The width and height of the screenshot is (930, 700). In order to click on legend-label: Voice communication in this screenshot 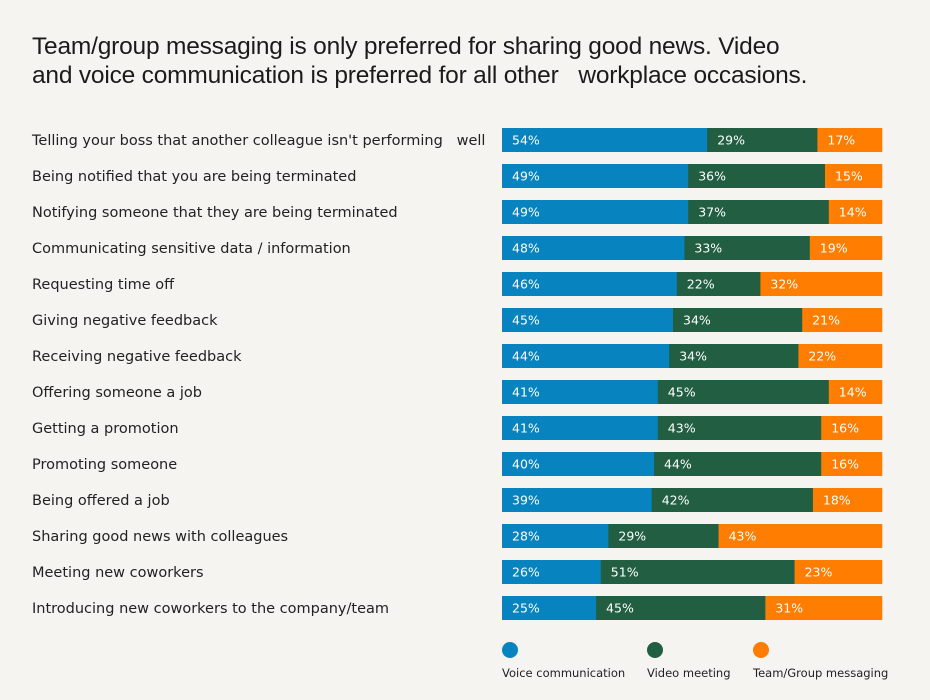, I will do `click(563, 673)`.